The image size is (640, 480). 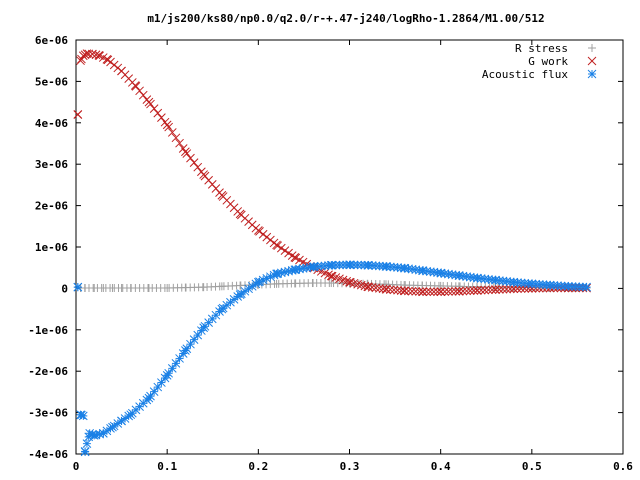 I want to click on y-tick-label: -3e-06, so click(x=48, y=413).